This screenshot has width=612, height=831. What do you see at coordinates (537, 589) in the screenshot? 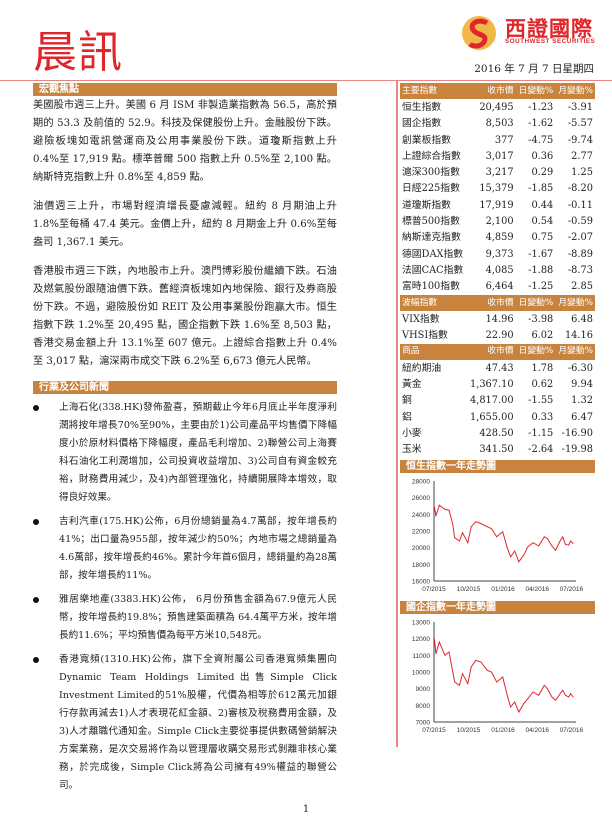
I see `x-tick-label: 04/2016` at bounding box center [537, 589].